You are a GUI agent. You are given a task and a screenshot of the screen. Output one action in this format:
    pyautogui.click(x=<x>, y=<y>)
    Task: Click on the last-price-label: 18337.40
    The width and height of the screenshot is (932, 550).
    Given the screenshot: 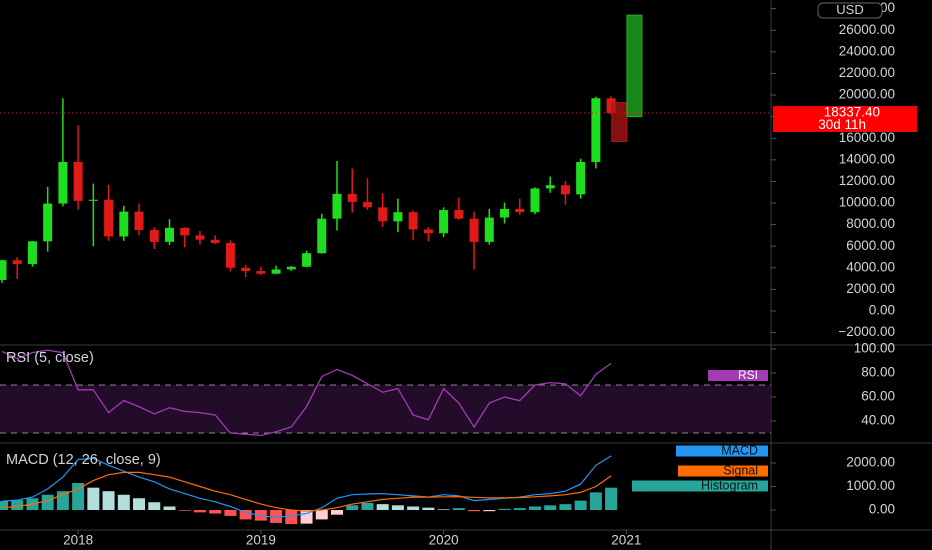 What is the action you would take?
    pyautogui.click(x=852, y=112)
    